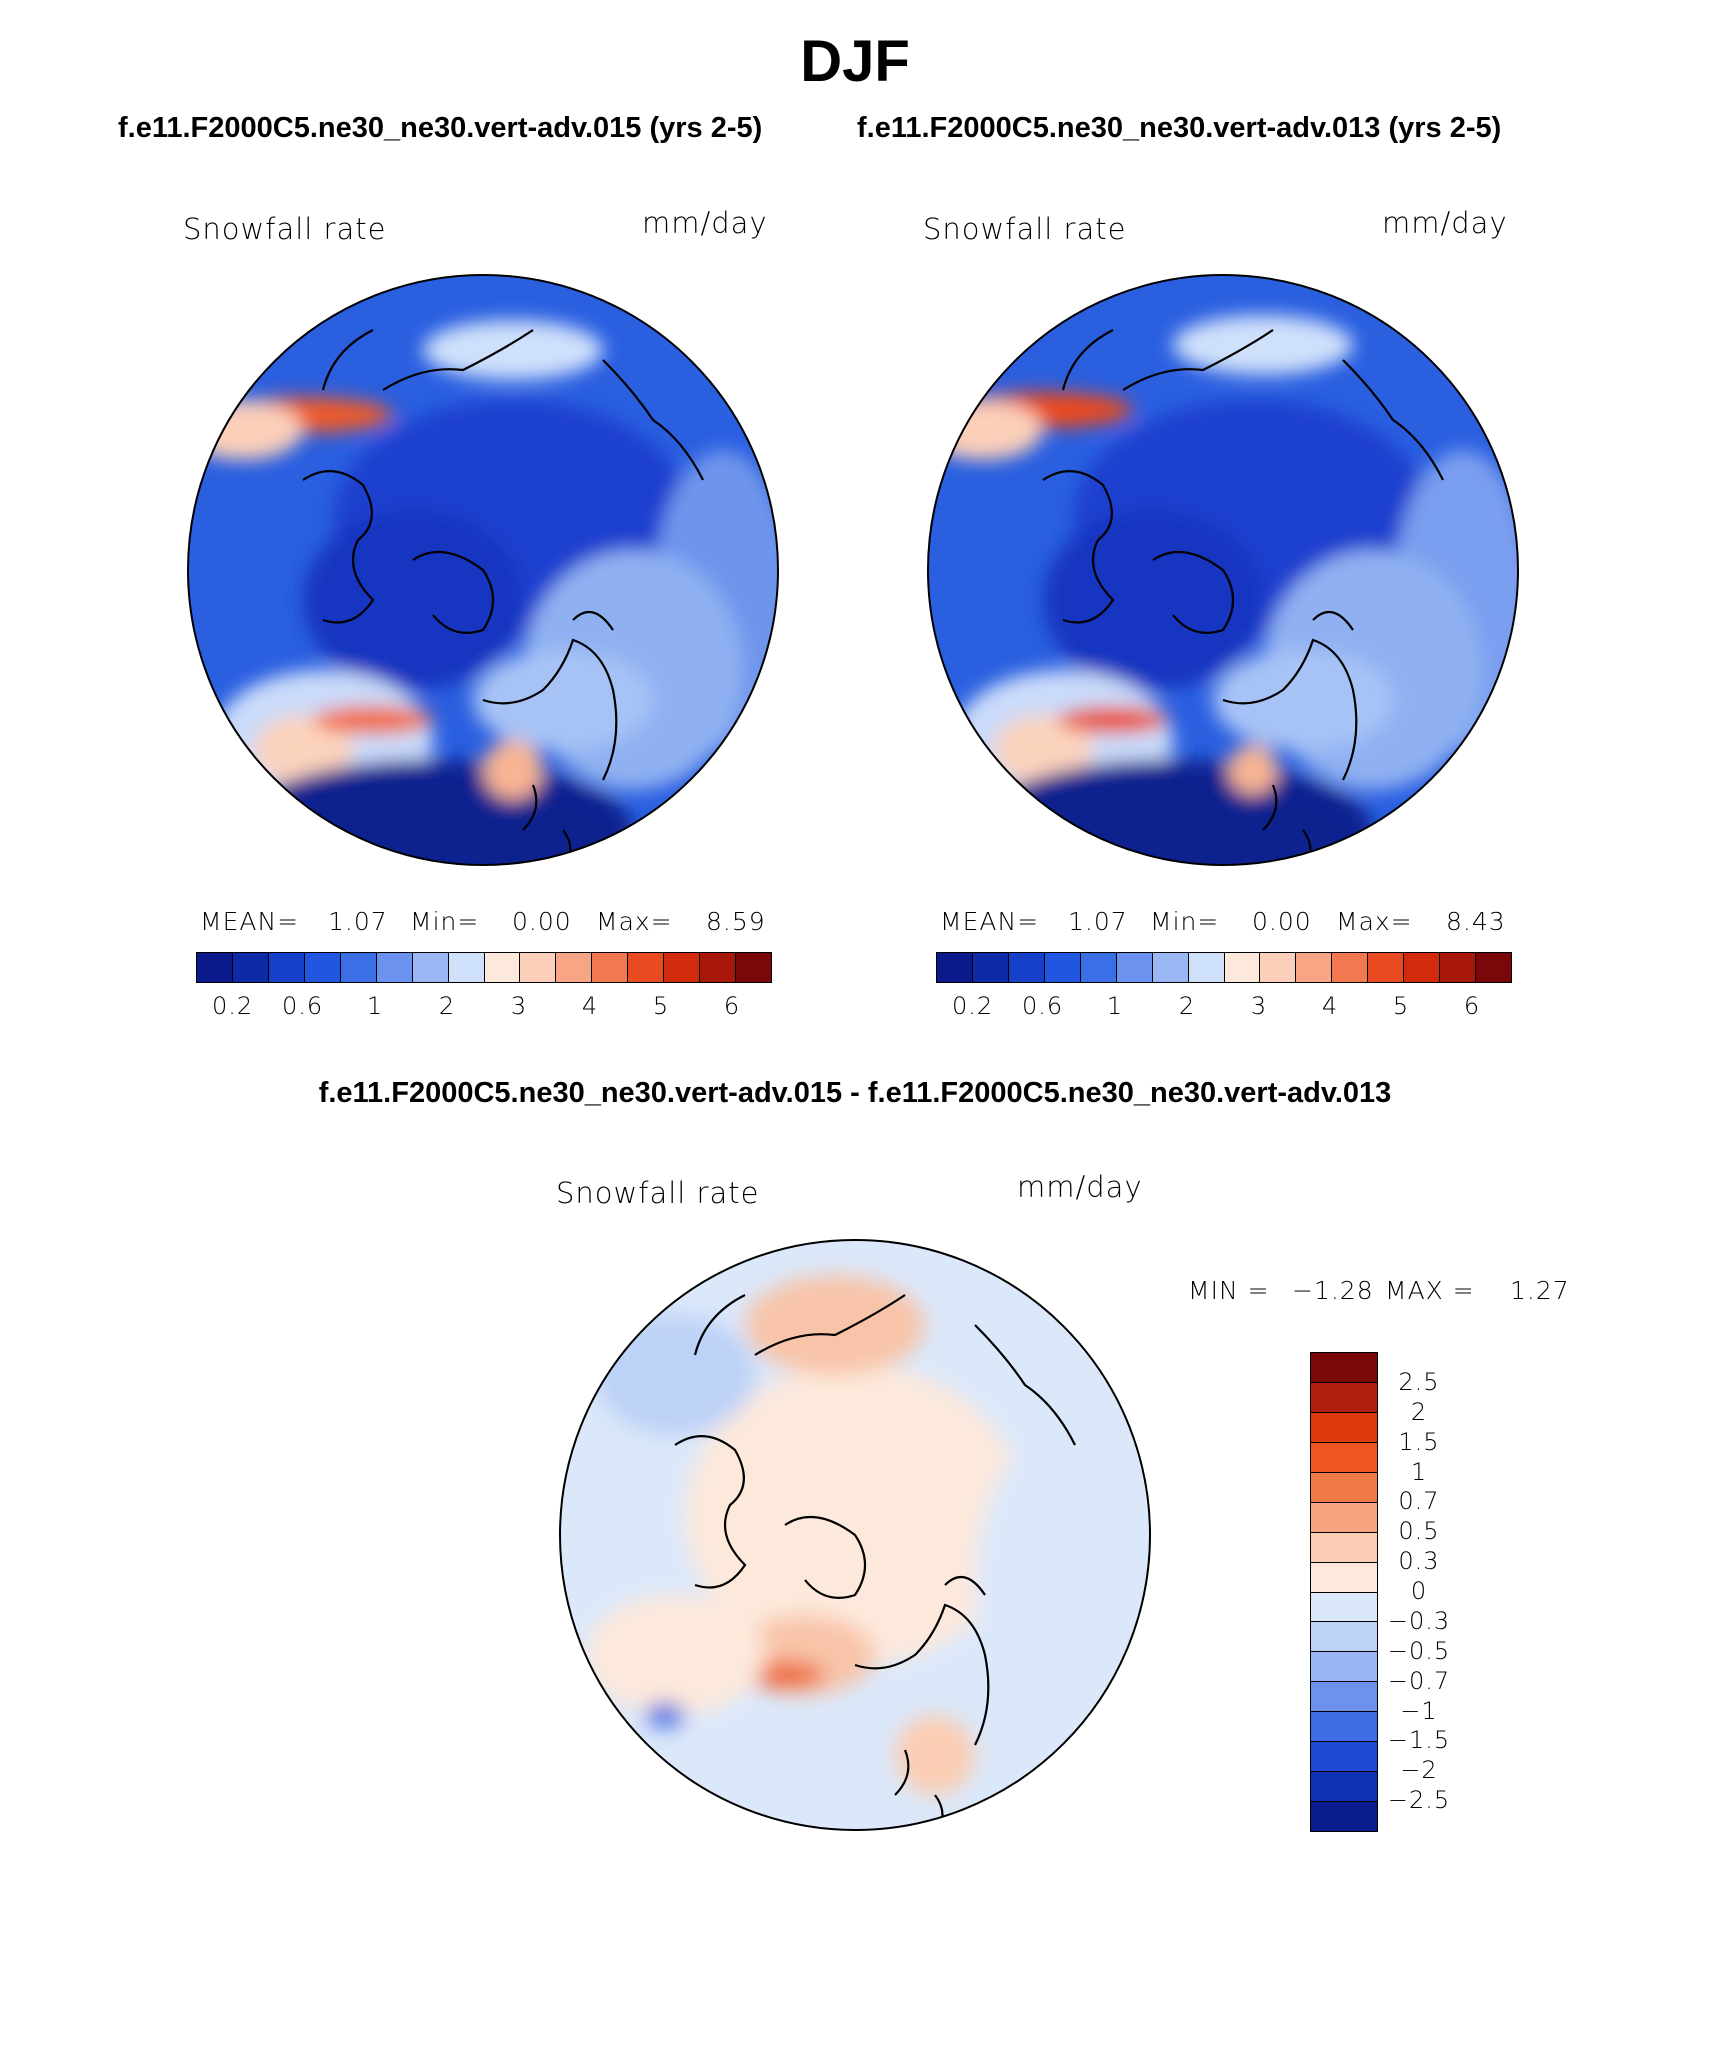  What do you see at coordinates (285, 229) in the screenshot?
I see `panel1-variable-label: Snowfall rate` at bounding box center [285, 229].